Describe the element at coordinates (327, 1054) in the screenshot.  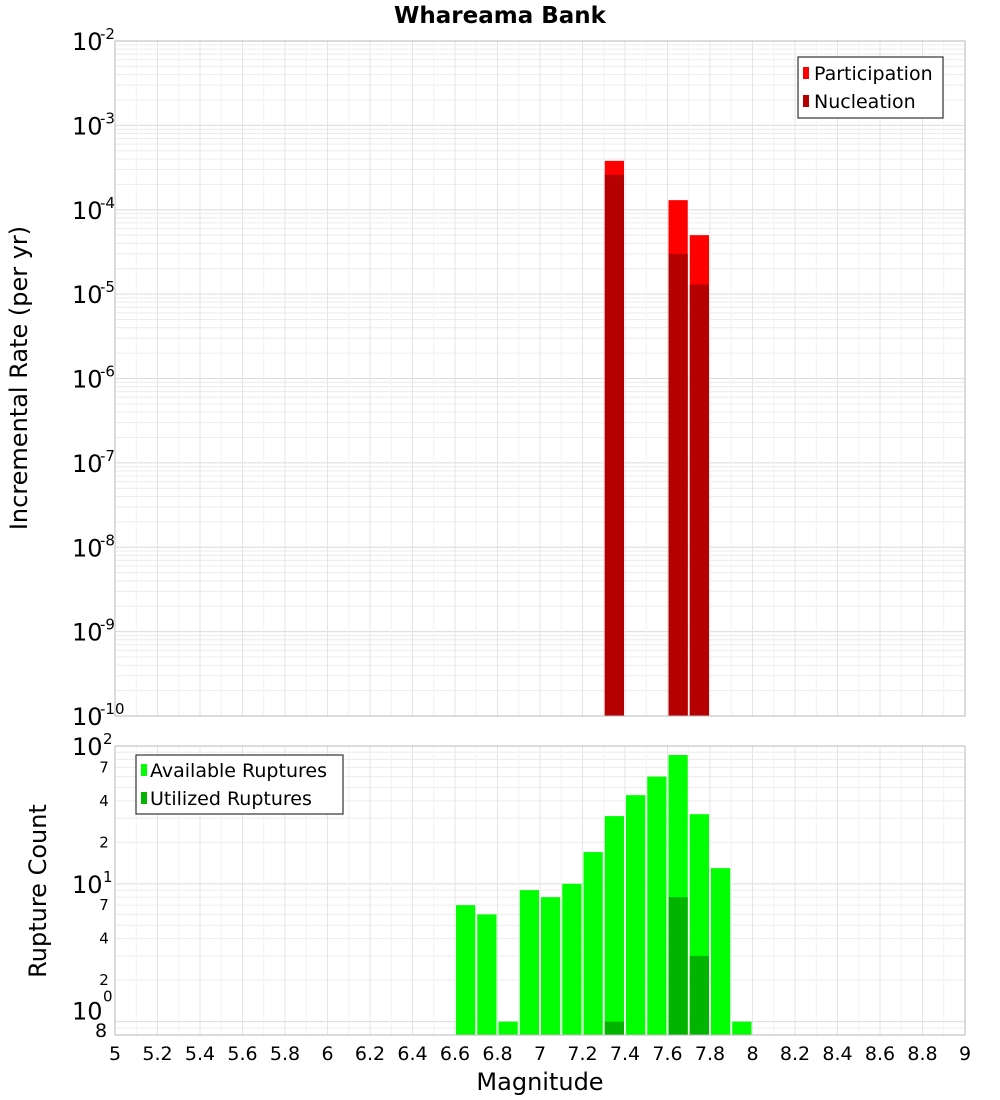
I see `x-tick-label: 6` at that location.